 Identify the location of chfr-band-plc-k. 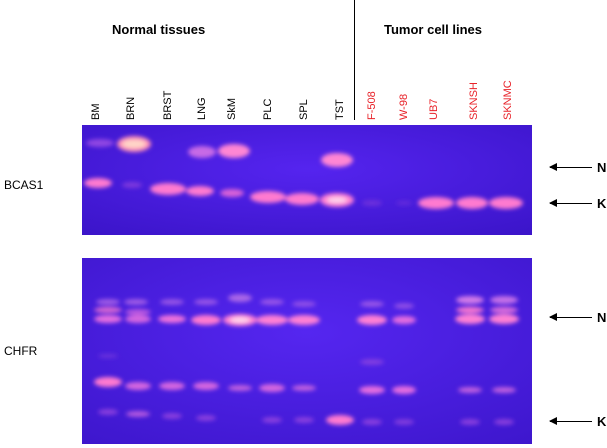
(272, 420).